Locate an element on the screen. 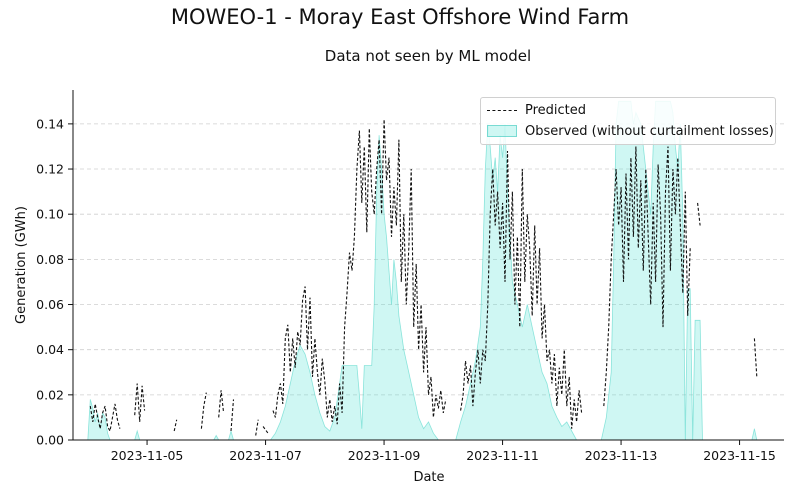 This screenshot has height=500, width=800. legend-item-observed: Observed (without curtailment losses) is located at coordinates (630, 131).